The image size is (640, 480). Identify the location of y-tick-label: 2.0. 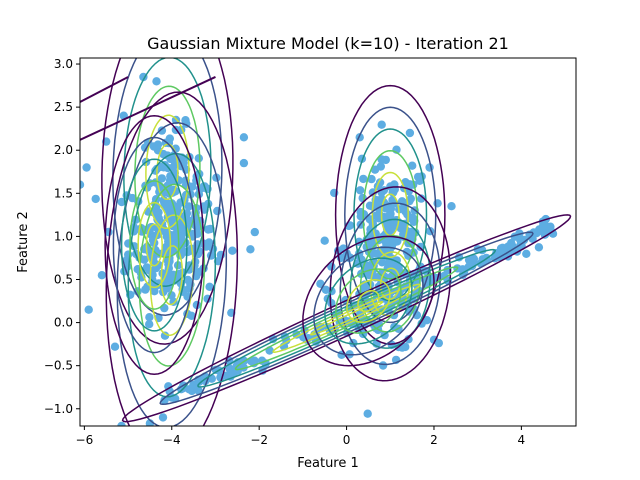
(63, 150).